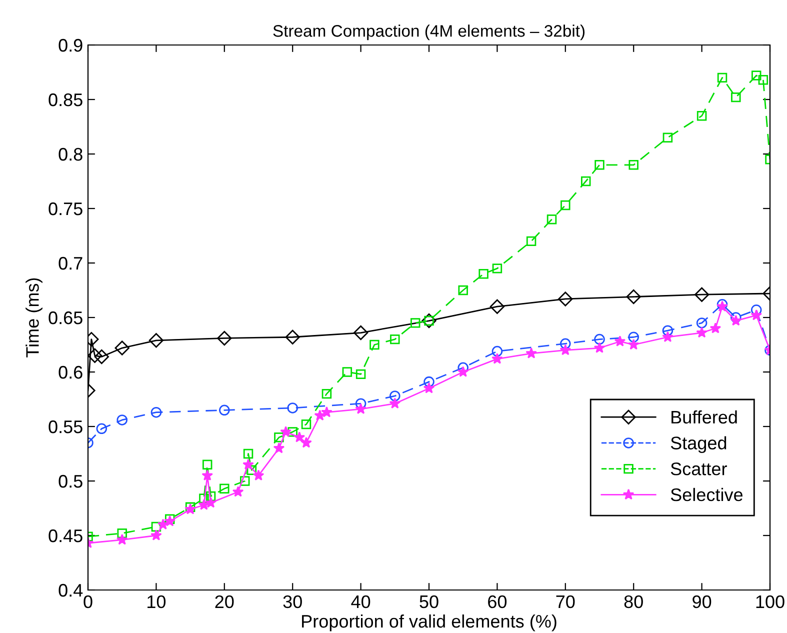 The image size is (787, 633). I want to click on y-tick-label: 0.75, so click(65, 209).